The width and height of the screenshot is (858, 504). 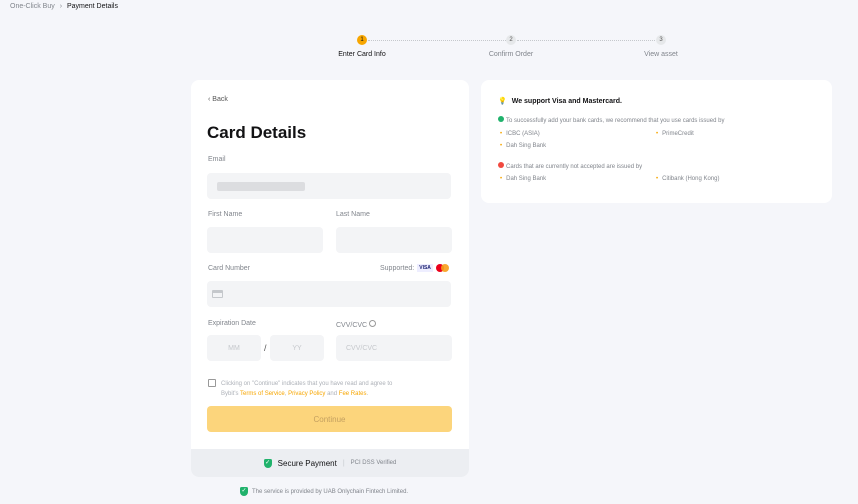 What do you see at coordinates (566, 101) in the screenshot?
I see `info-title-text: We support Visa and Mastercard.` at bounding box center [566, 101].